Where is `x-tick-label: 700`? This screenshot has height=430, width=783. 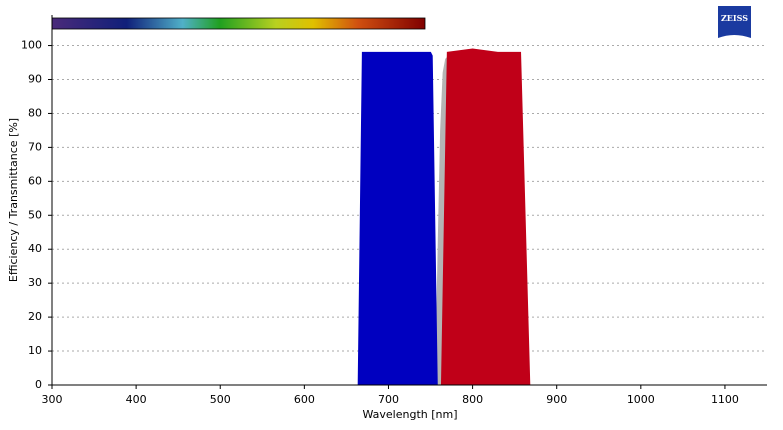 x-tick-label: 700 is located at coordinates (388, 399).